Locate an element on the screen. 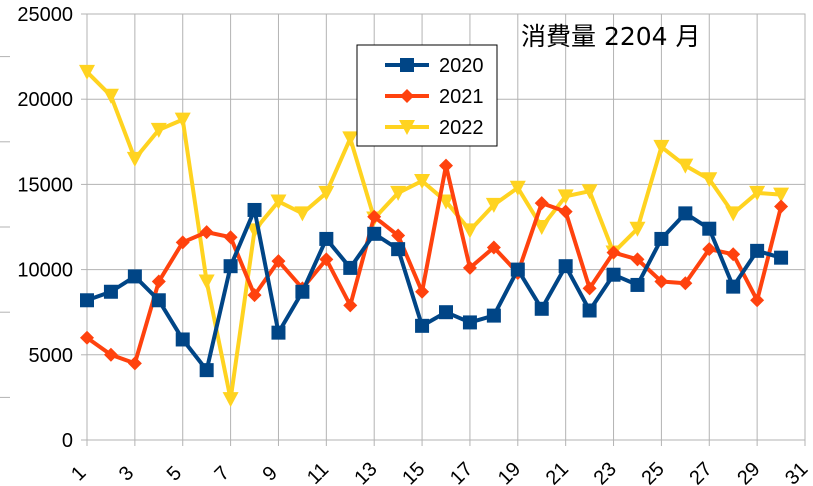 Image resolution: width=813 pixels, height=486 pixels. x-tick-label: 13 is located at coordinates (365, 472).